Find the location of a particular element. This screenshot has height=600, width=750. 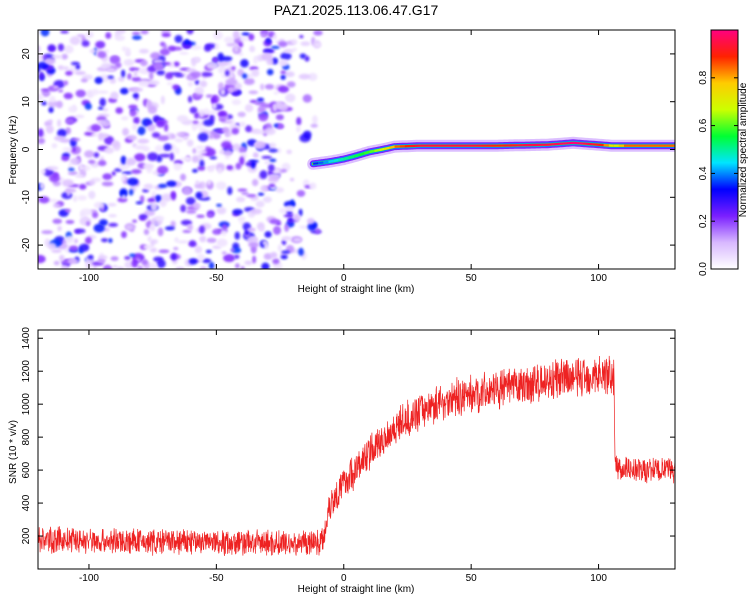

spectrogram-ridge-segment is located at coordinates (377, 150).